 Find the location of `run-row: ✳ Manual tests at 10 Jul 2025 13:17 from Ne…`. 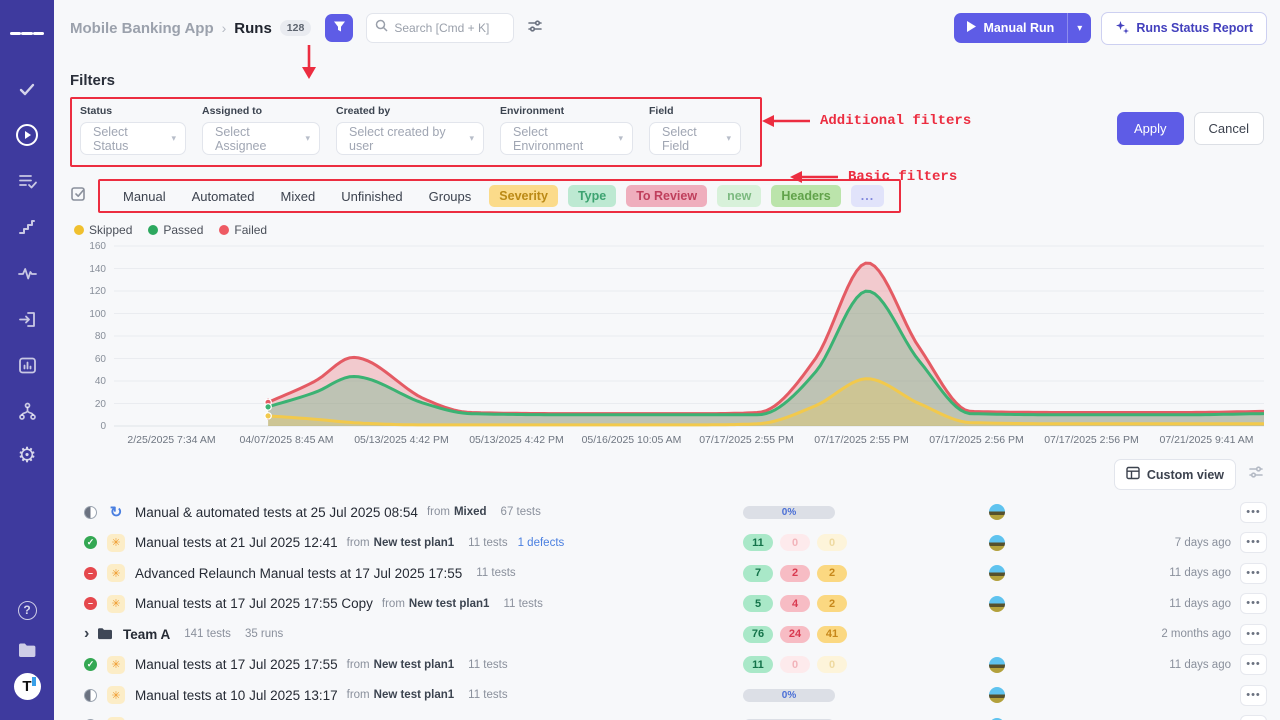

run-row: ✳ Manual tests at 10 Jul 2025 13:17 from Ne… is located at coordinates (667, 695).